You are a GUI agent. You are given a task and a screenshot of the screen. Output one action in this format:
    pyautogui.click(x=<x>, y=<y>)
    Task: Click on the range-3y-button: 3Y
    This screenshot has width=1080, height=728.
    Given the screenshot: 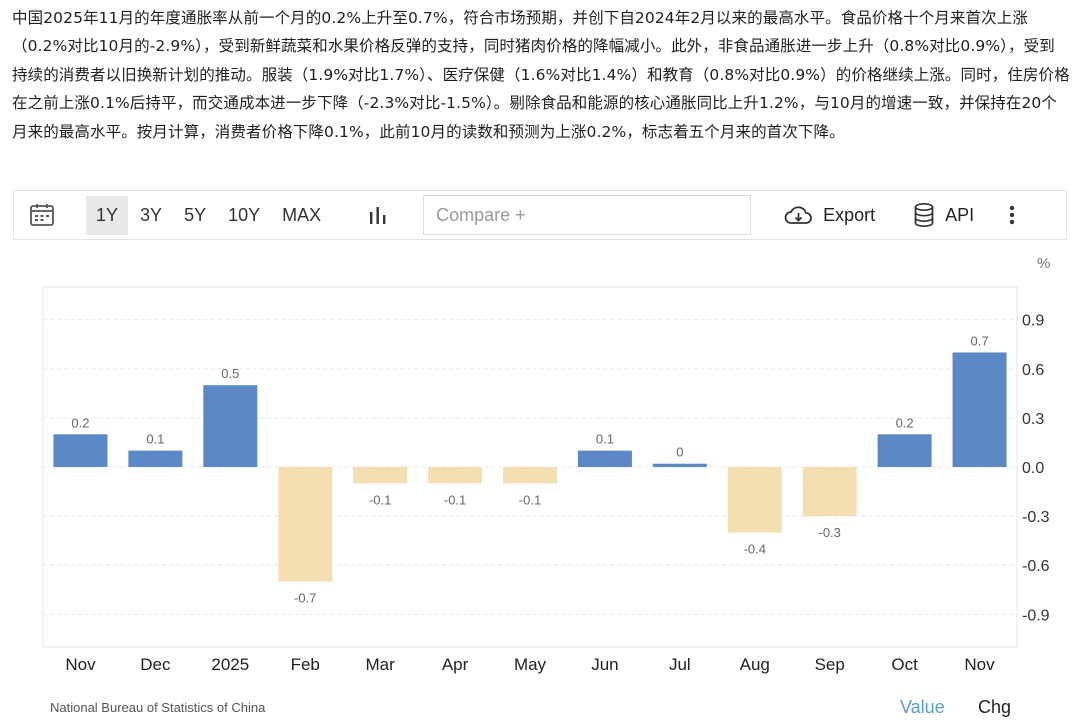 What is the action you would take?
    pyautogui.click(x=151, y=214)
    